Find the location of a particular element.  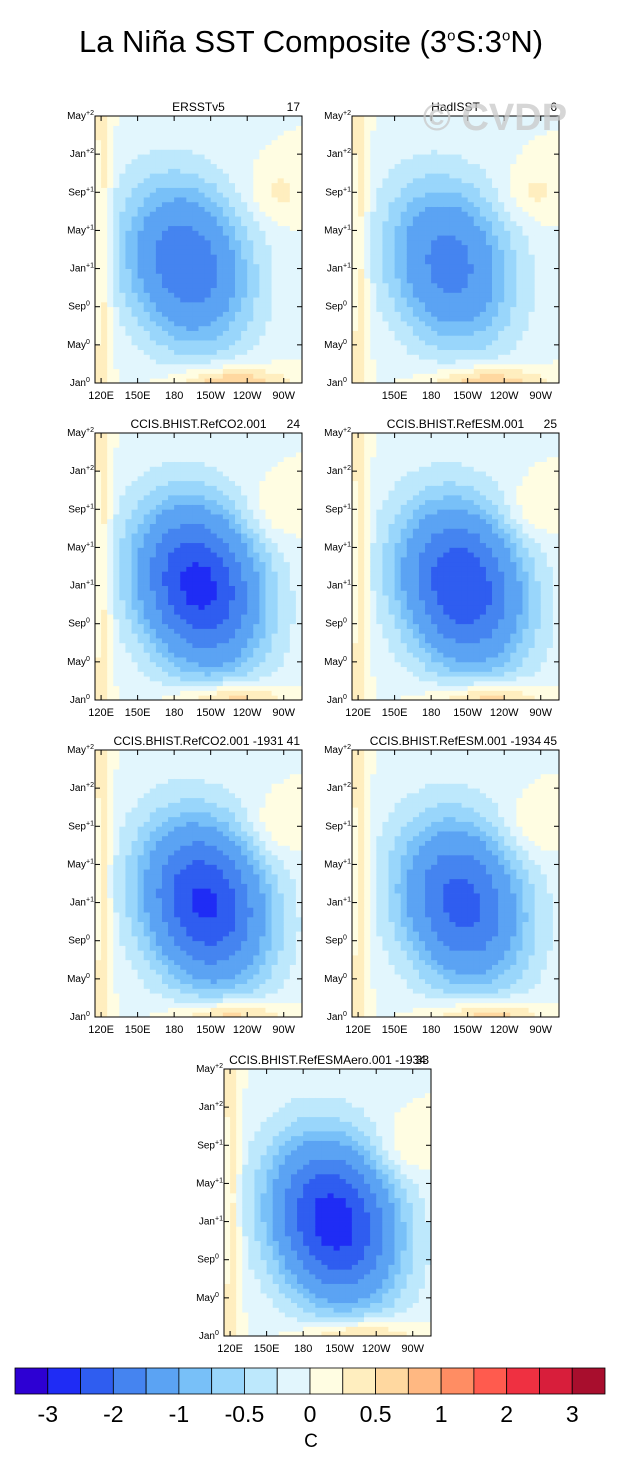

y-tick-superscript: +1 is located at coordinates (90, 189).